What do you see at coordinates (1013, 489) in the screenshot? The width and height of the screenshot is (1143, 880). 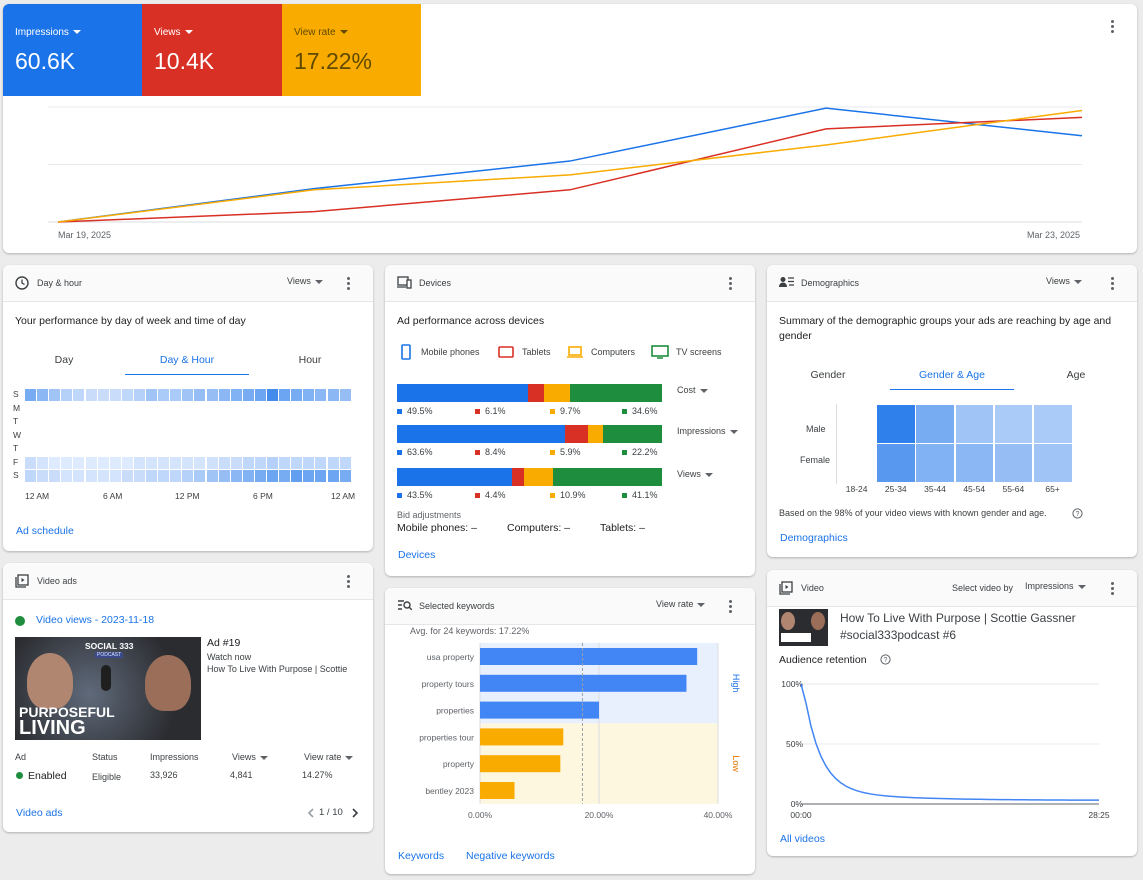 I see `age-label: 55-64` at bounding box center [1013, 489].